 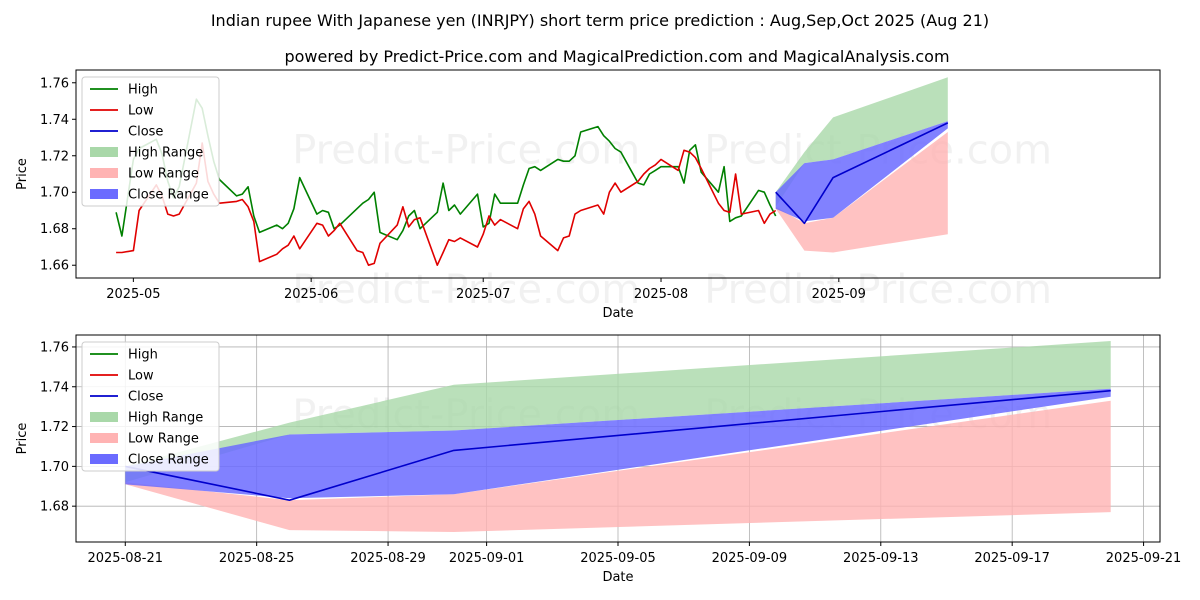 What do you see at coordinates (661, 294) in the screenshot?
I see `x-tick-label: 2025-08` at bounding box center [661, 294].